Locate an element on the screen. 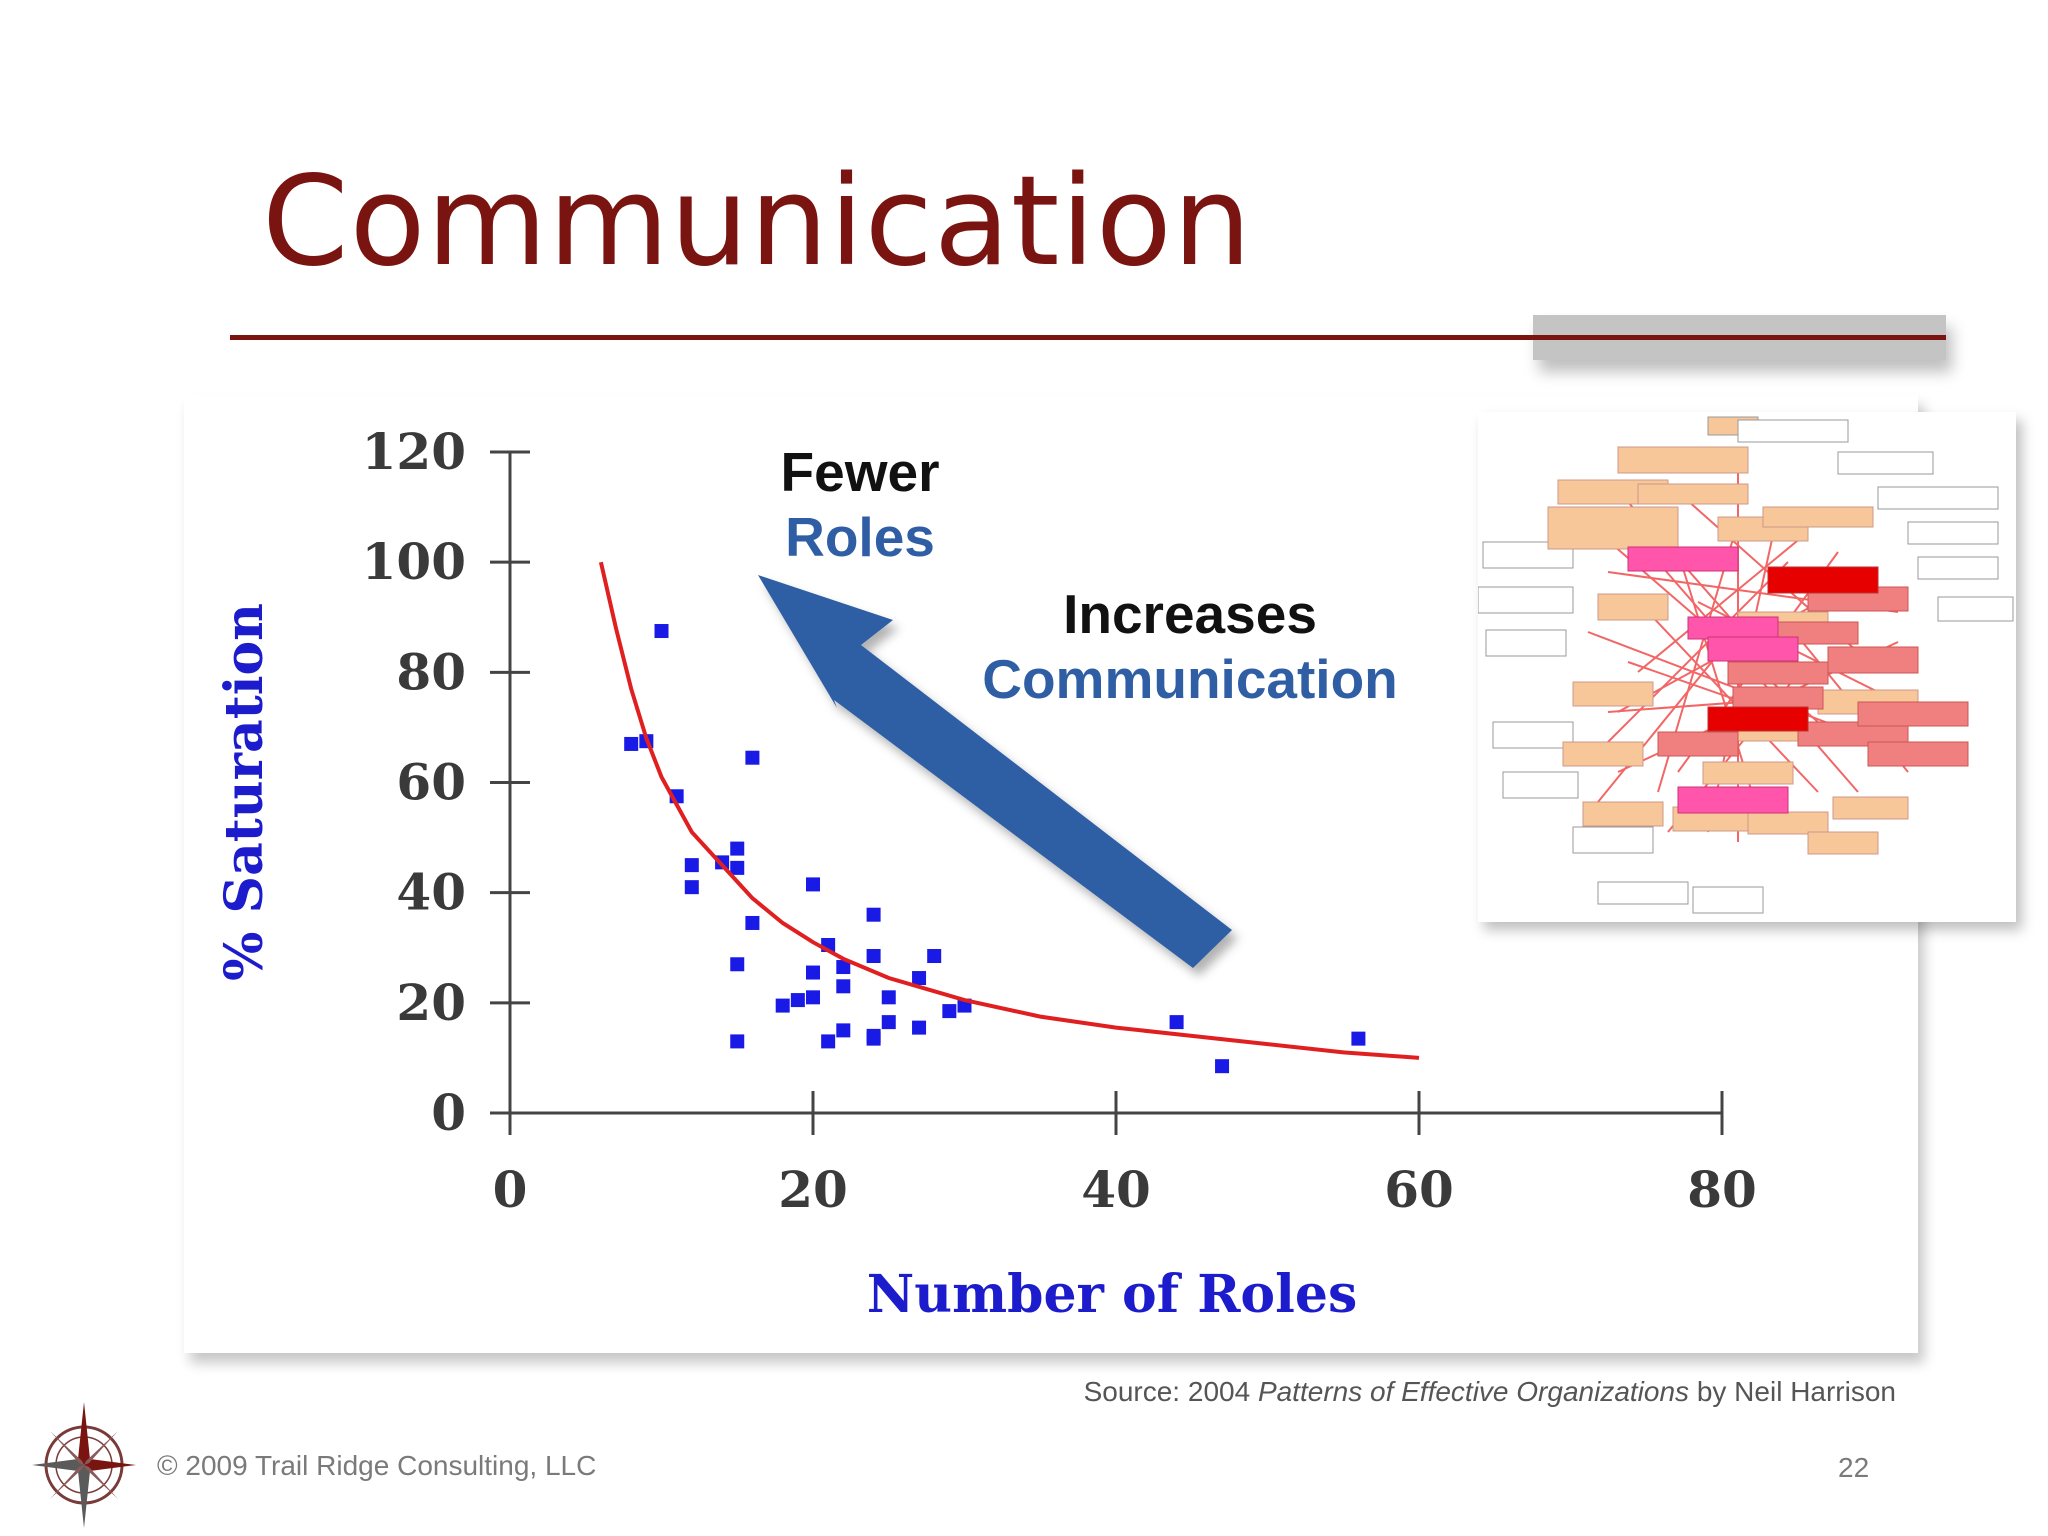  chart-trendline is located at coordinates (1009, 810).